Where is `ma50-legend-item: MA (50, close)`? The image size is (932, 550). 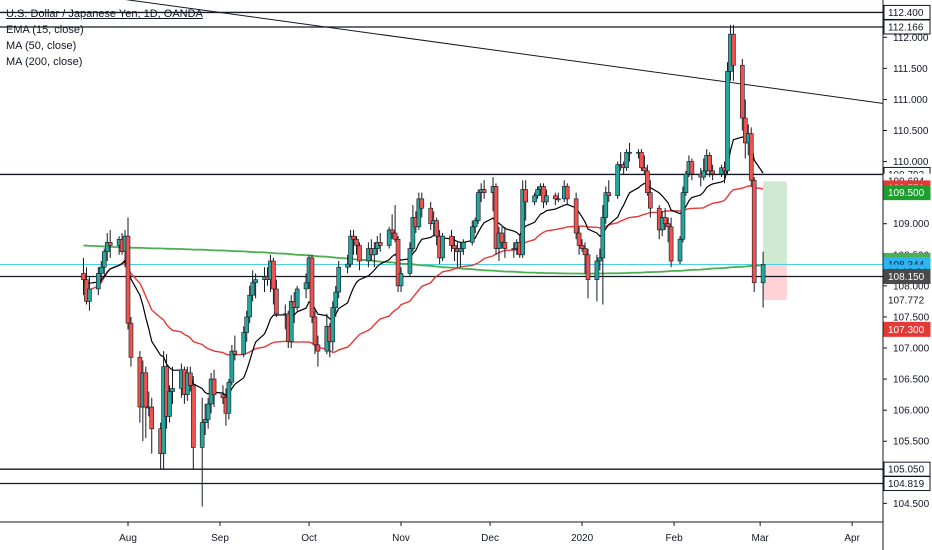
ma50-legend-item: MA (50, close) is located at coordinates (41, 46).